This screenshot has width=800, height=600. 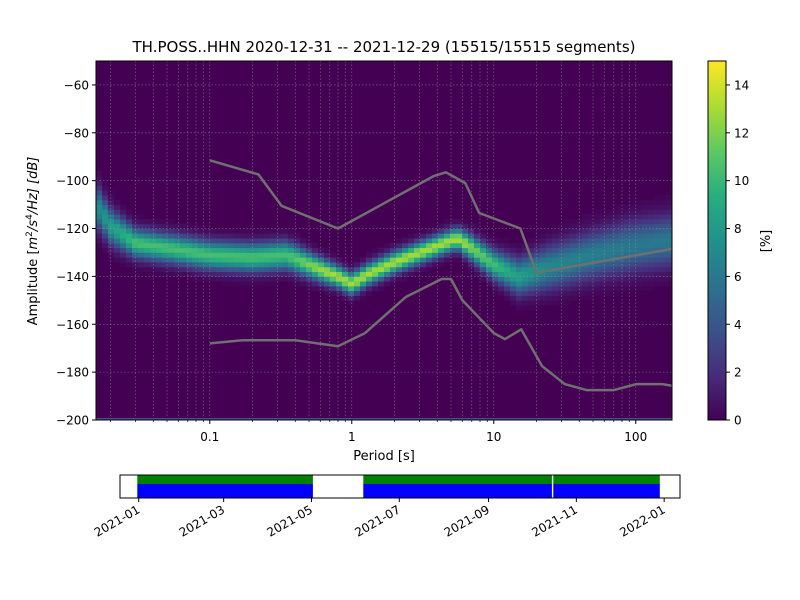 I want to click on y-label-sup2: 4, so click(x=30, y=217).